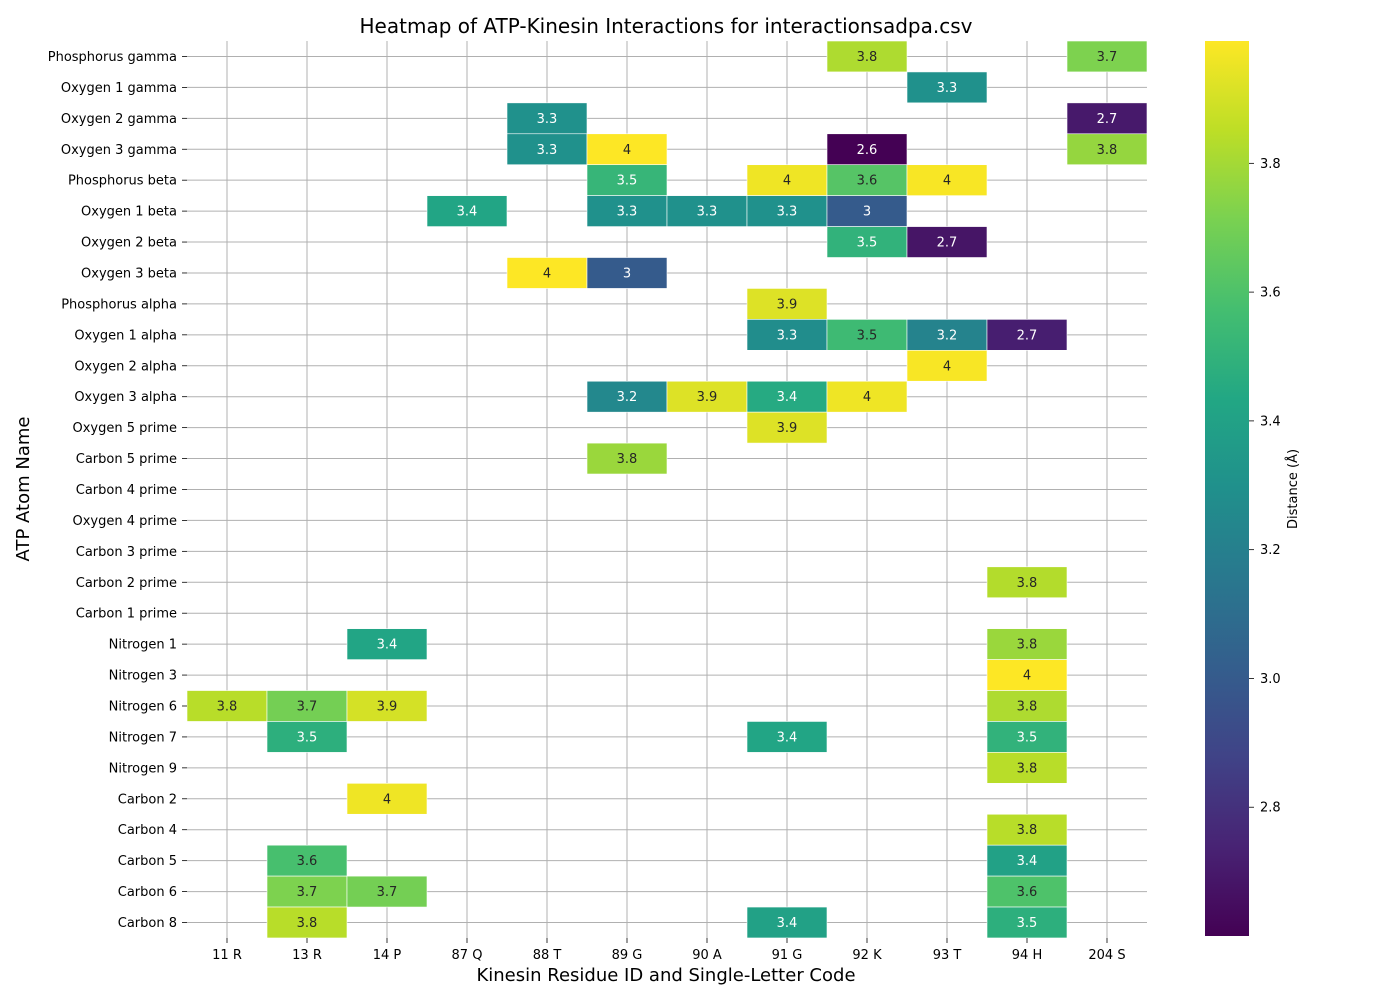 This screenshot has height=1000, width=1400. Describe the element at coordinates (126, 459) in the screenshot. I see `y-tick-label: Carbon 5 prime` at that location.